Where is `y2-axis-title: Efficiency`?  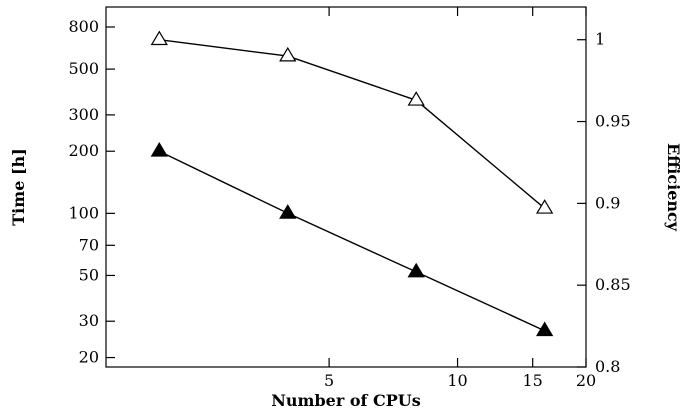
y2-axis-title: Efficiency is located at coordinates (673, 187).